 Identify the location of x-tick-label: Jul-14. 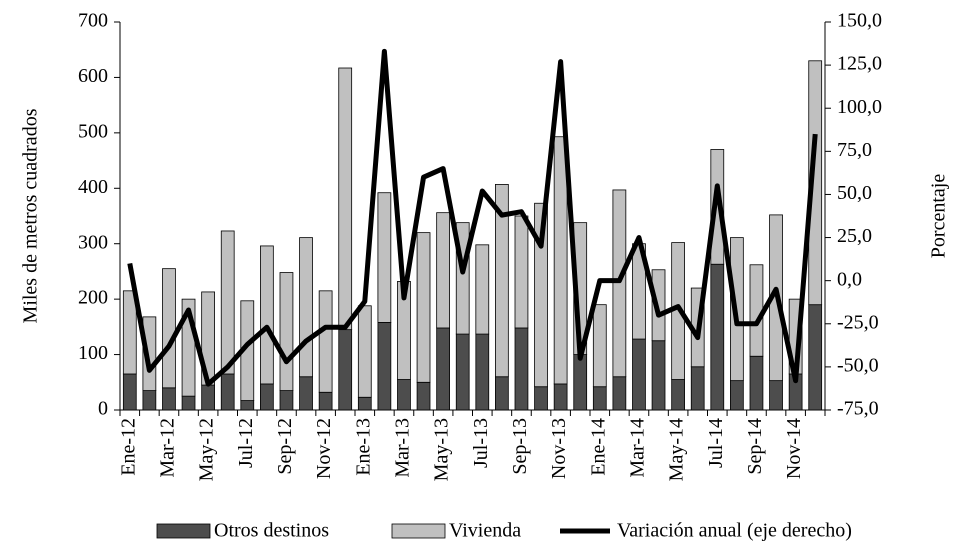
(716, 443).